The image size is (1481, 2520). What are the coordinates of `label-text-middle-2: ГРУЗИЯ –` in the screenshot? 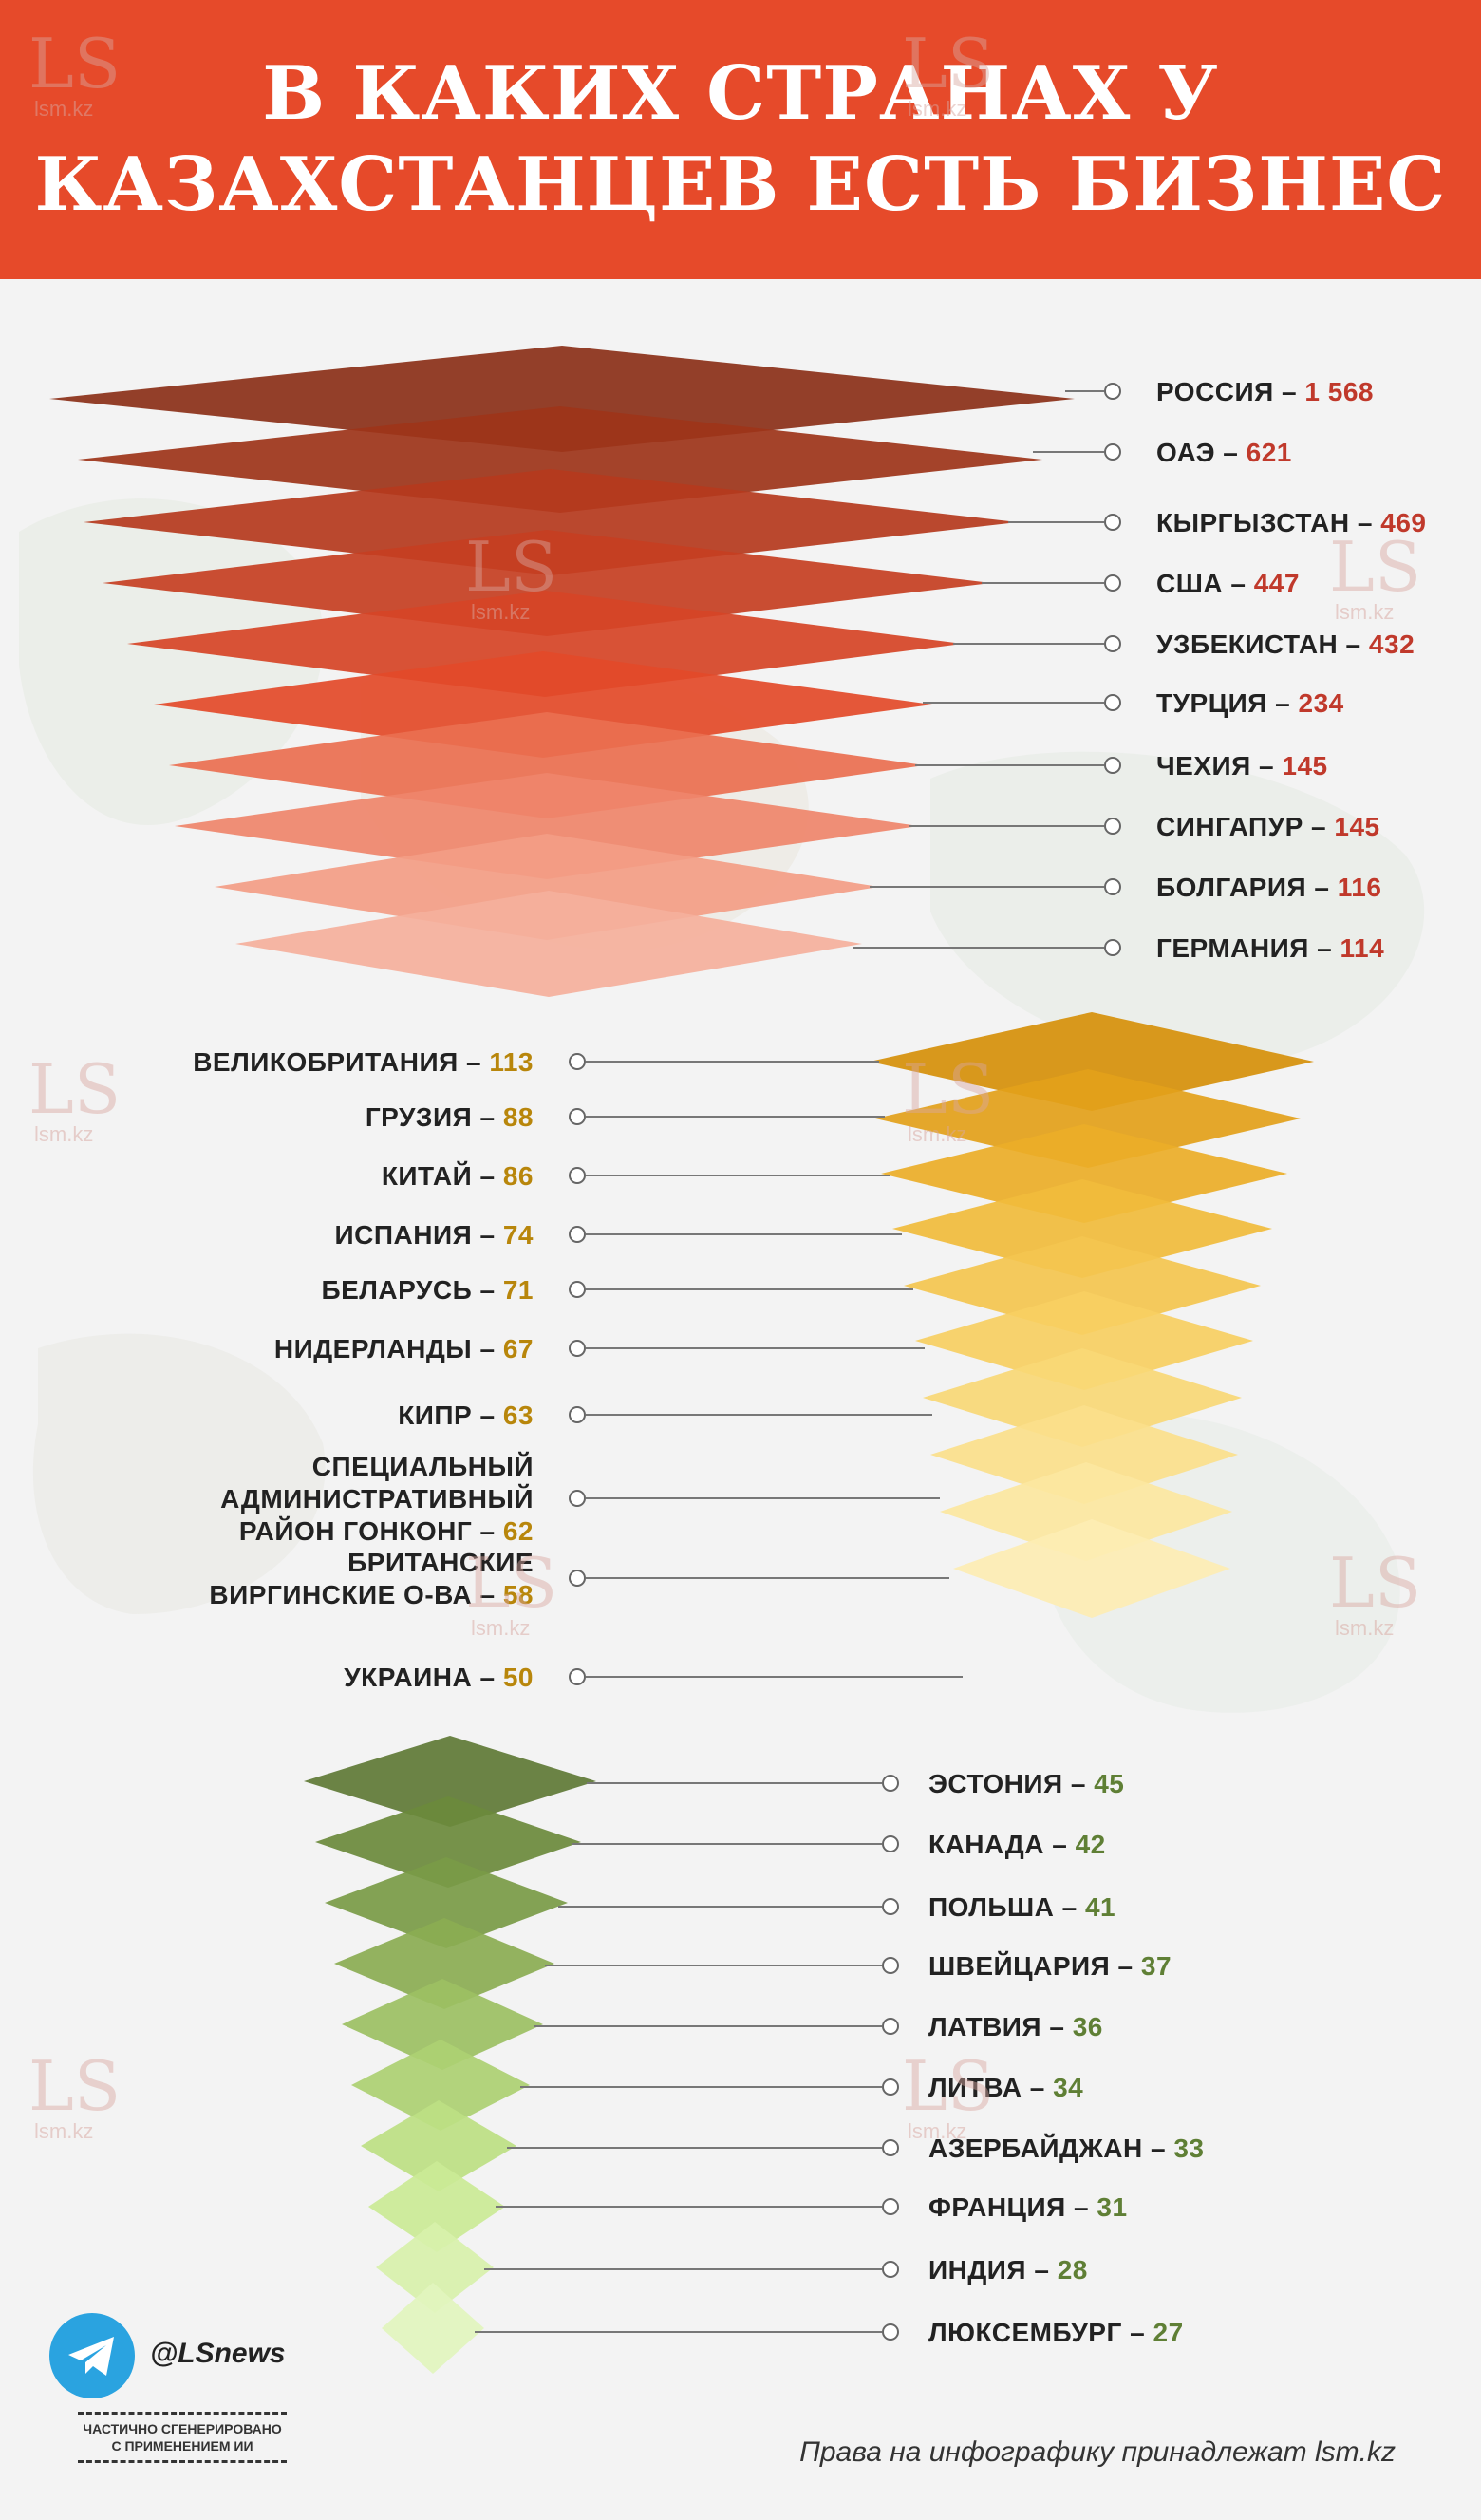 It's located at (434, 1117).